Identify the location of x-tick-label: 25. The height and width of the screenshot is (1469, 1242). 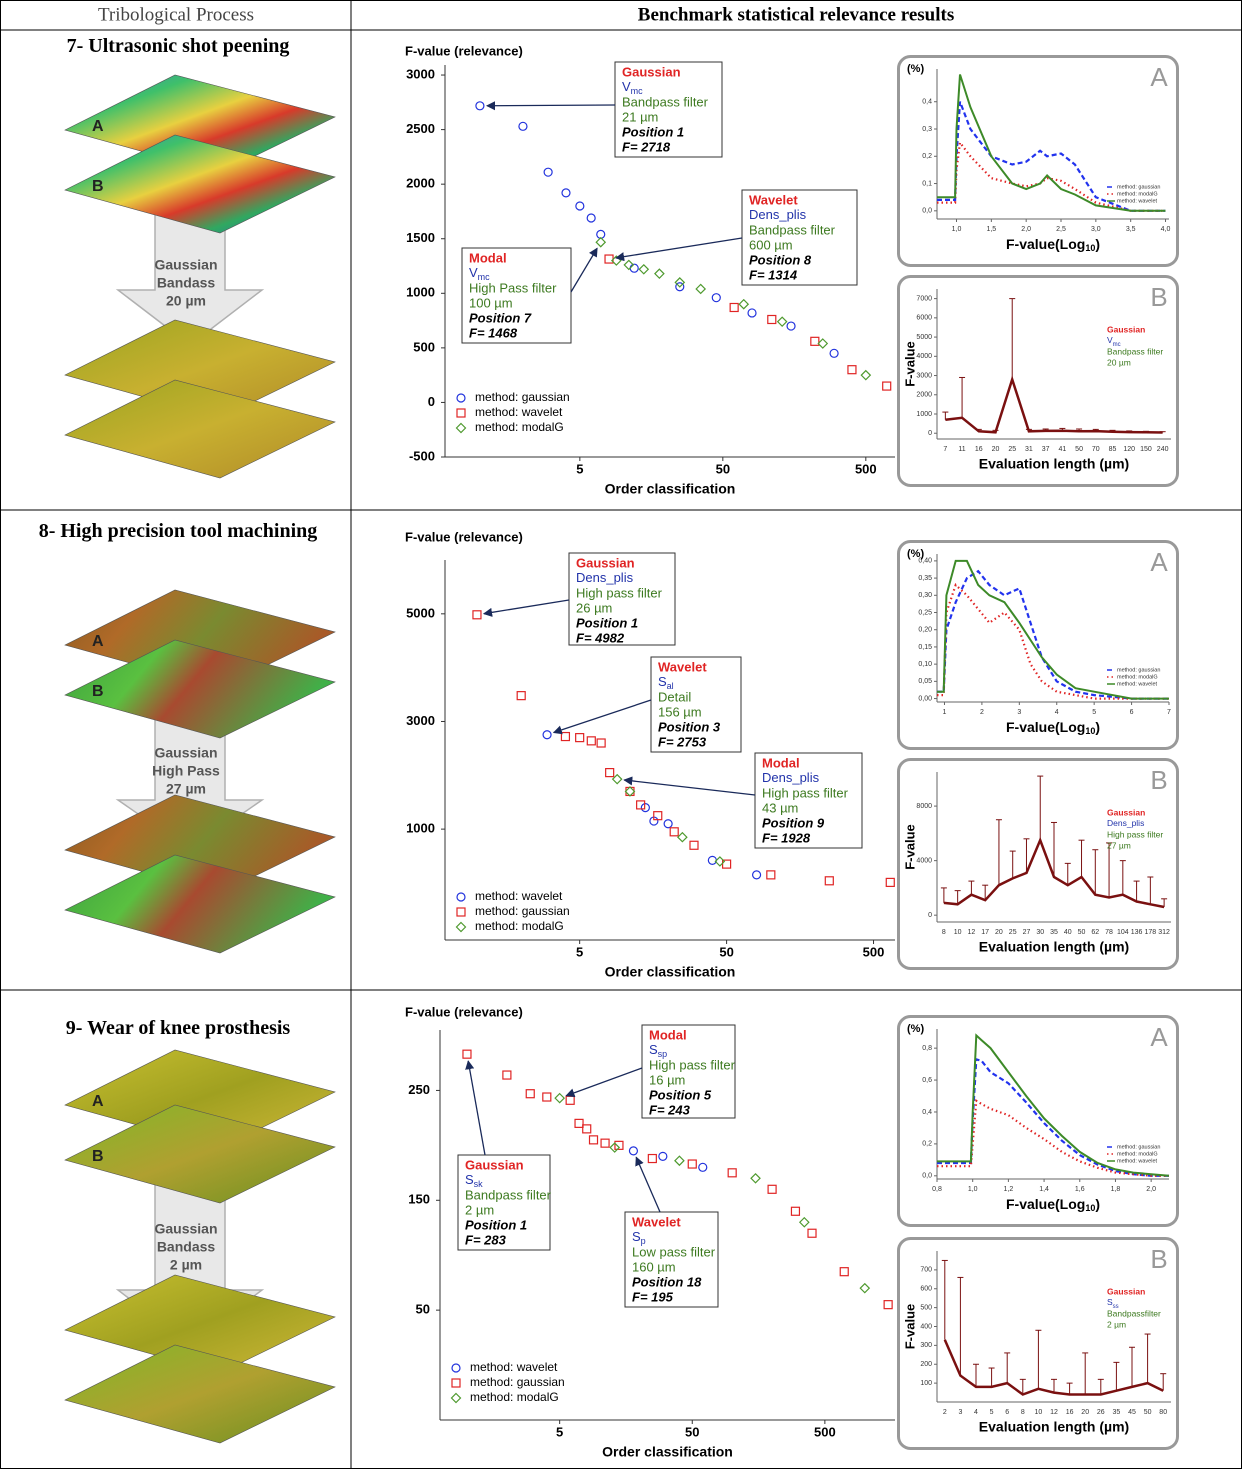
(1012, 449).